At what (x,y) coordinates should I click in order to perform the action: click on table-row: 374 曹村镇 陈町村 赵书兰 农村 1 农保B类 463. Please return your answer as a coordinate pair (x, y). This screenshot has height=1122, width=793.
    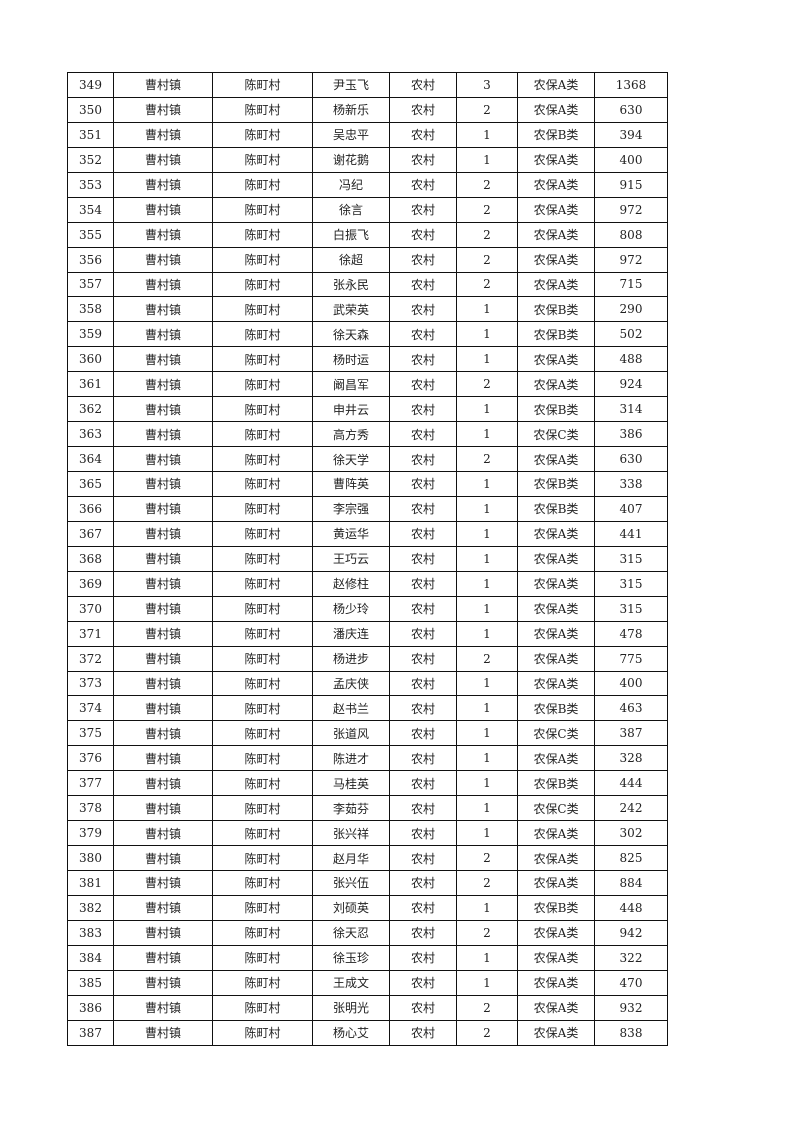
    Looking at the image, I should click on (367, 708).